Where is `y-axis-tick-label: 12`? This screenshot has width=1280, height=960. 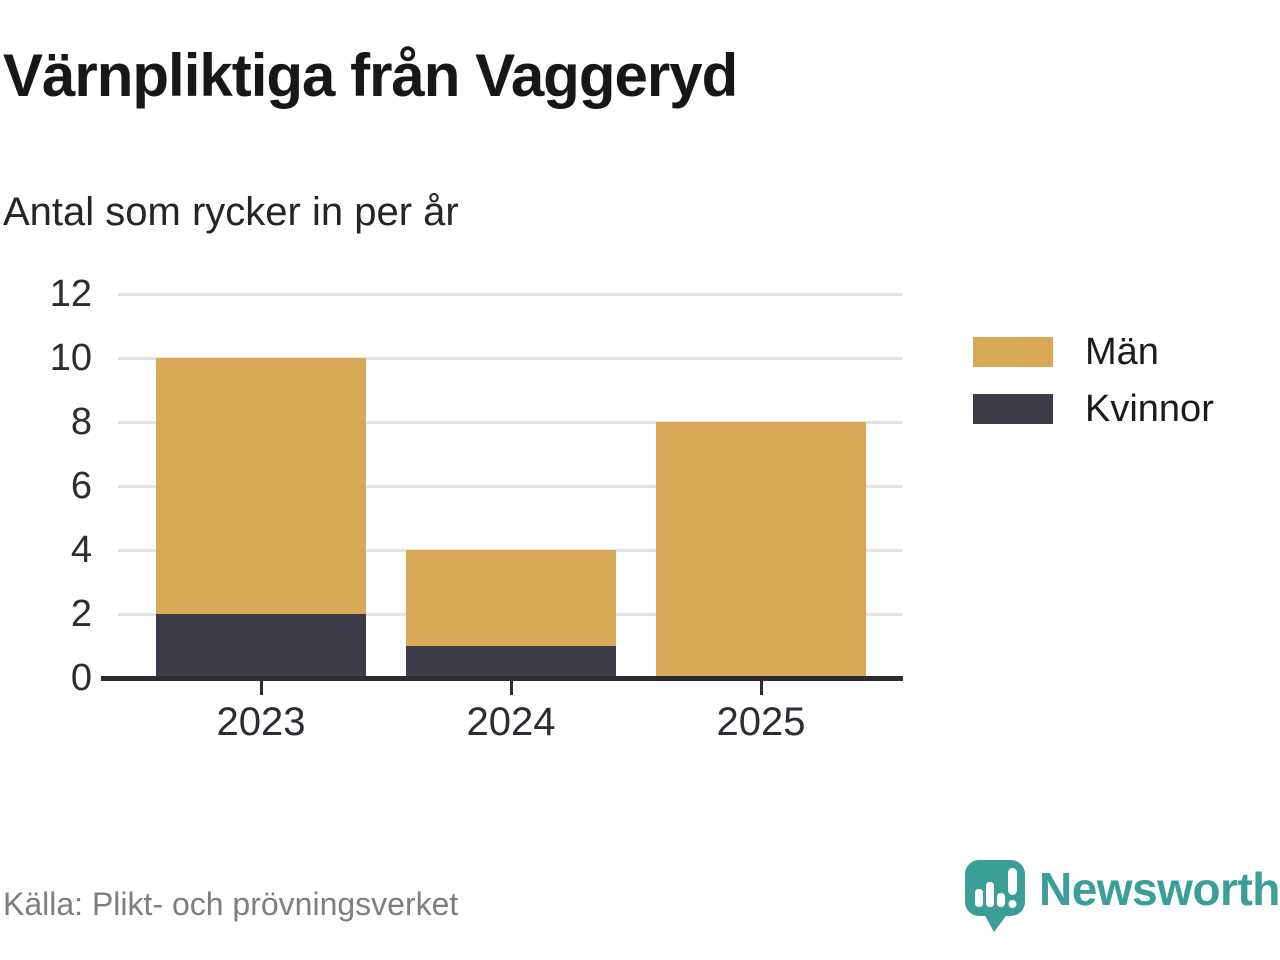
y-axis-tick-label: 12 is located at coordinates (70, 294).